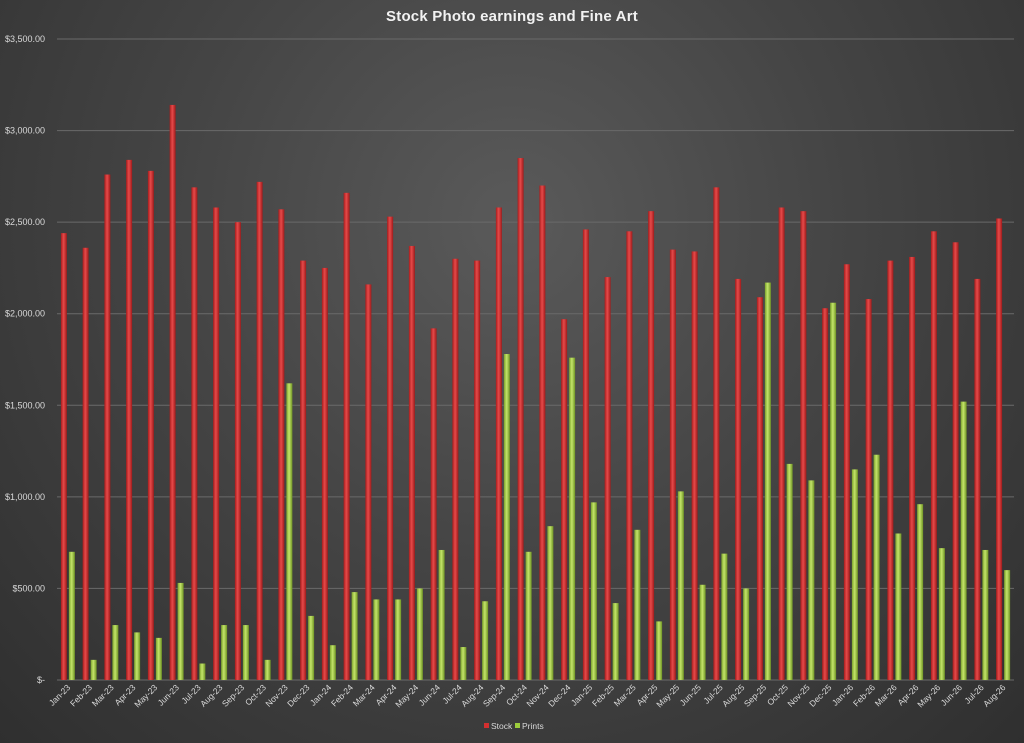 This screenshot has width=1024, height=743. Describe the element at coordinates (603, 695) in the screenshot. I see `x-tick-label: Feb-25` at that location.